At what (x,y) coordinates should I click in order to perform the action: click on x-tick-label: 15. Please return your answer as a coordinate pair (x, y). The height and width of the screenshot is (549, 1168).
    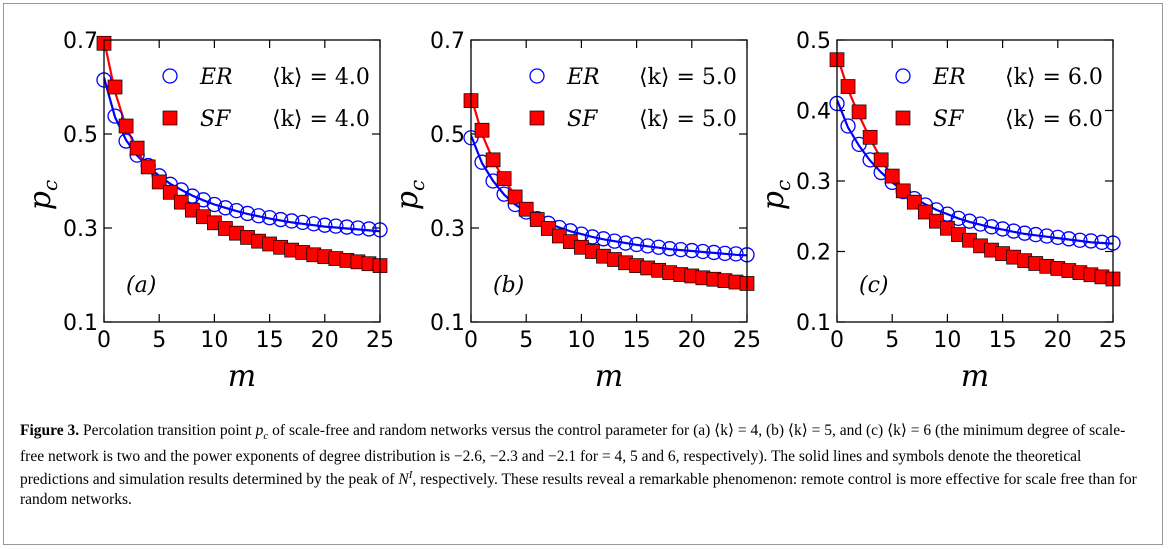
    Looking at the image, I should click on (270, 340).